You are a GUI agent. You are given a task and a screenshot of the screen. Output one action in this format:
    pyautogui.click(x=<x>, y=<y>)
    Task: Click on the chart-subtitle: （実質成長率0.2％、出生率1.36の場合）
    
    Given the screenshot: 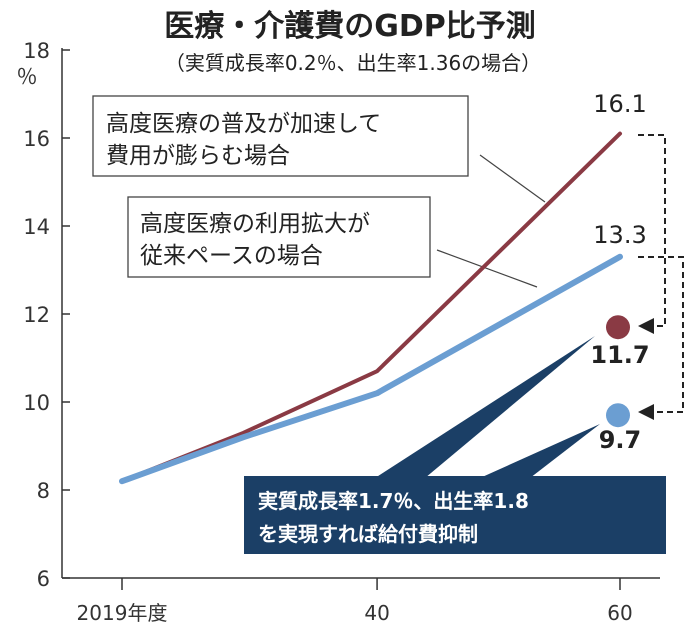 What is the action you would take?
    pyautogui.click(x=353, y=63)
    